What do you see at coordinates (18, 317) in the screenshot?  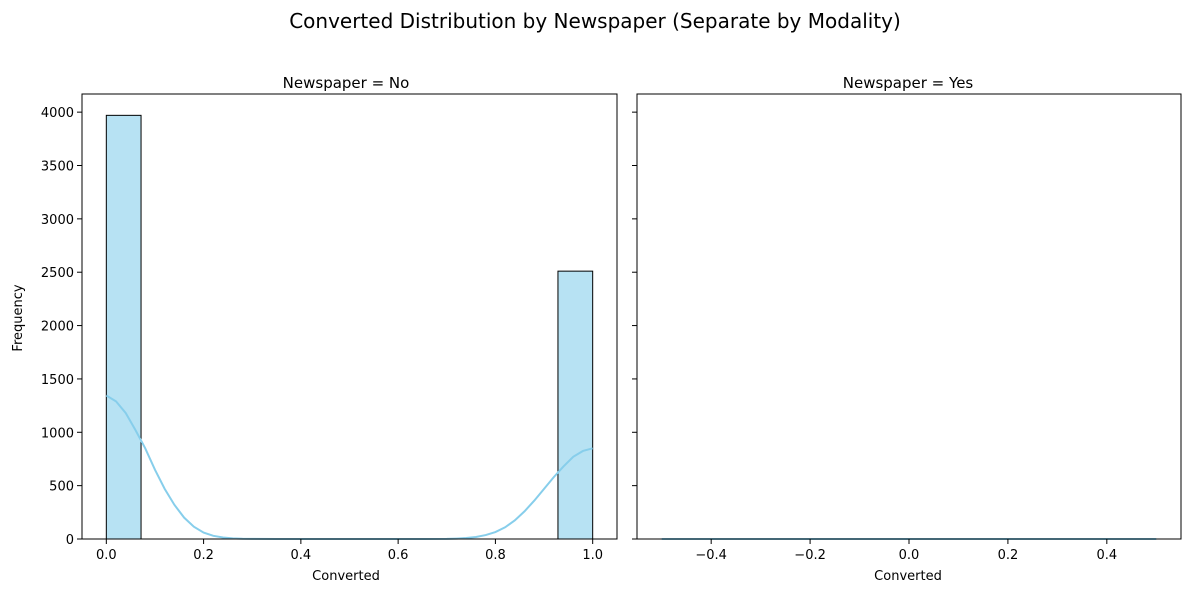 I see `y-axis-label: Frequency` at bounding box center [18, 317].